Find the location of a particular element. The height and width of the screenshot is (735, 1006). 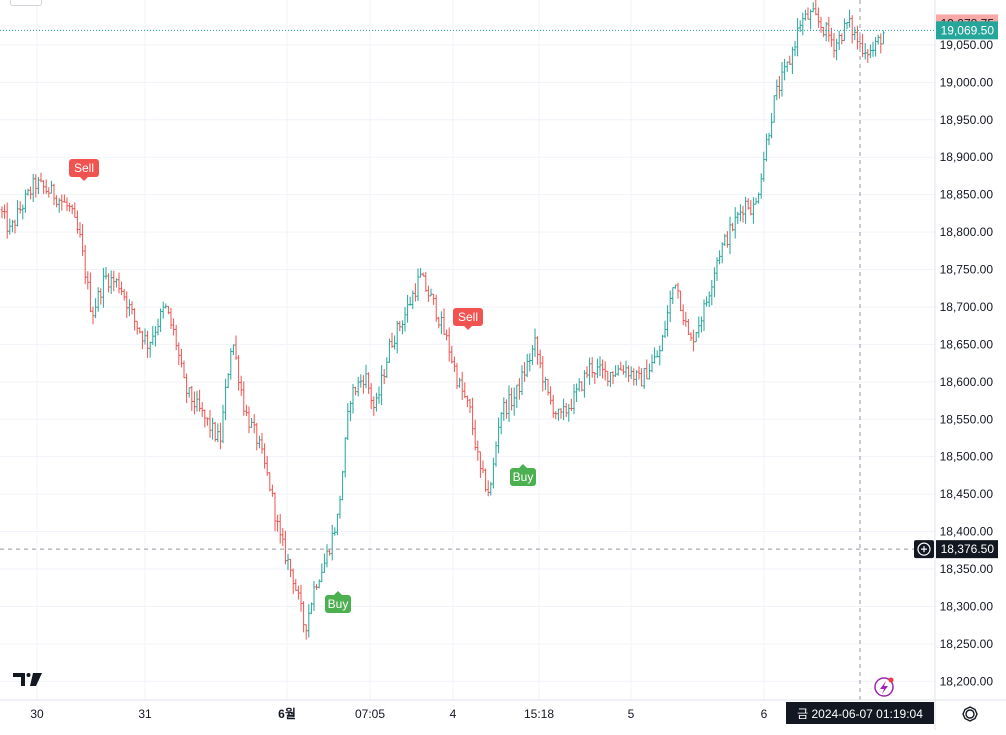

x-tick-label: 07:05 is located at coordinates (370, 714).